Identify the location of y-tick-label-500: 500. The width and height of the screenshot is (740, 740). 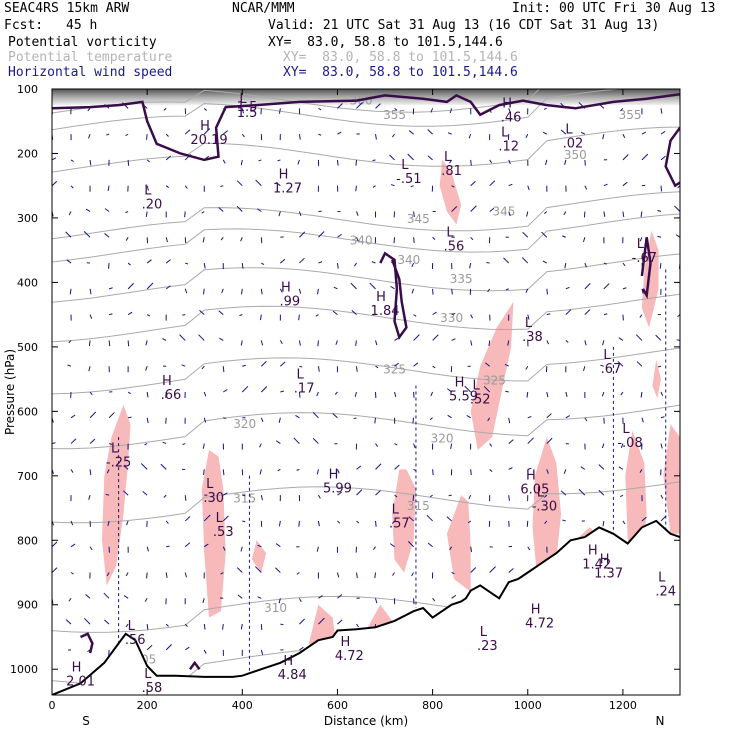
(27, 347).